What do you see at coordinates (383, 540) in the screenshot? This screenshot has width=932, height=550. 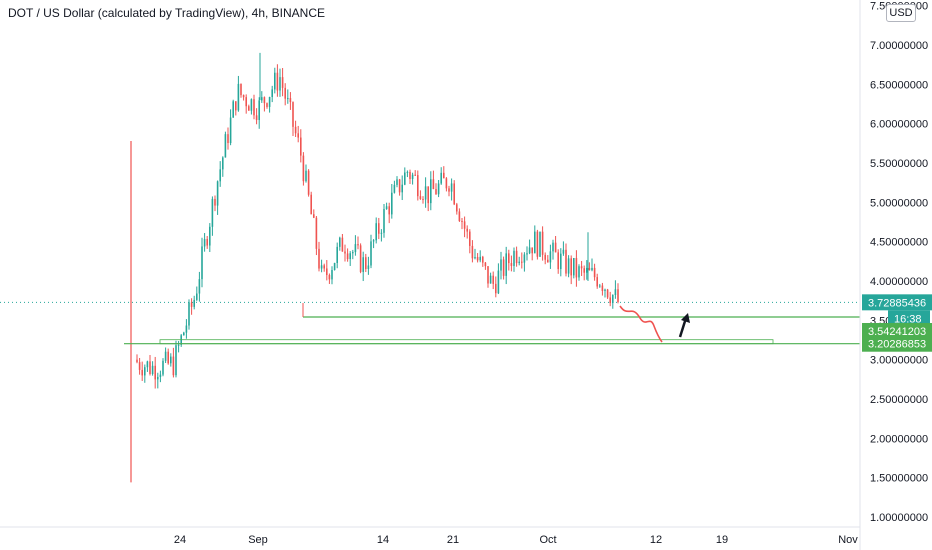 I see `time-tick-label: 14` at bounding box center [383, 540].